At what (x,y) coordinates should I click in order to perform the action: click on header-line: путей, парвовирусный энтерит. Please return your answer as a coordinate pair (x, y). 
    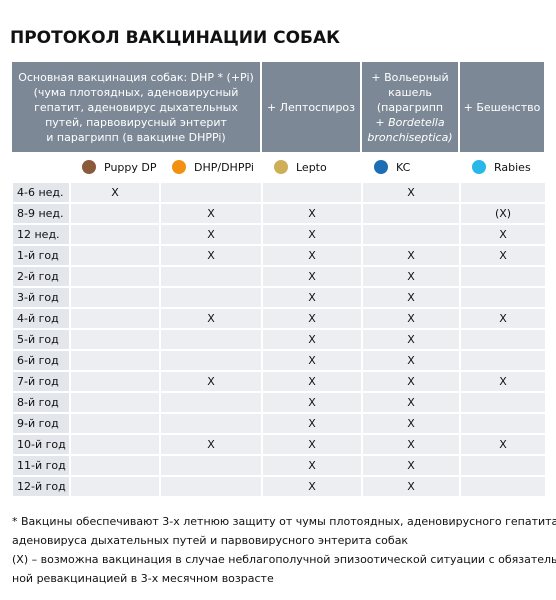
    Looking at the image, I should click on (136, 122).